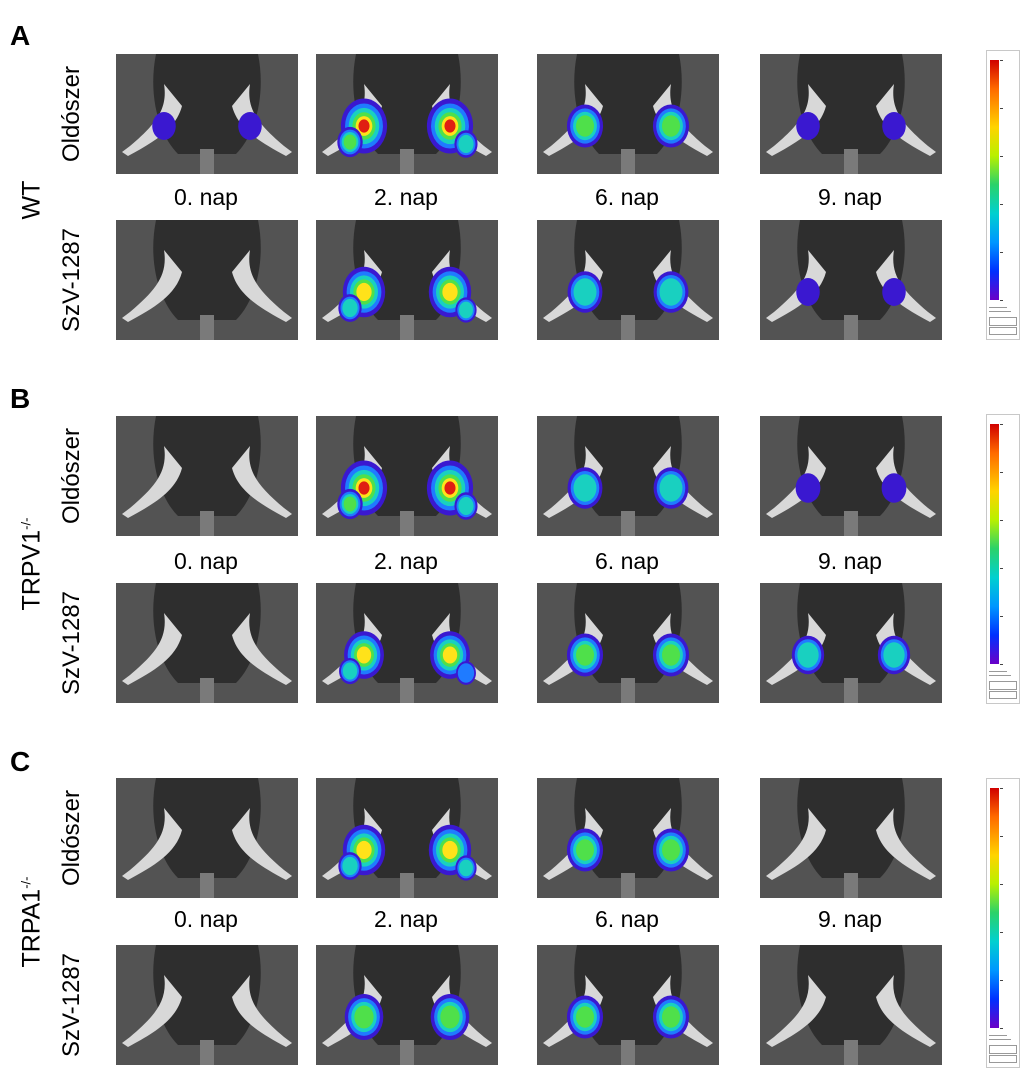 The width and height of the screenshot is (1024, 1074). I want to click on genotype-name: WT, so click(31, 200).